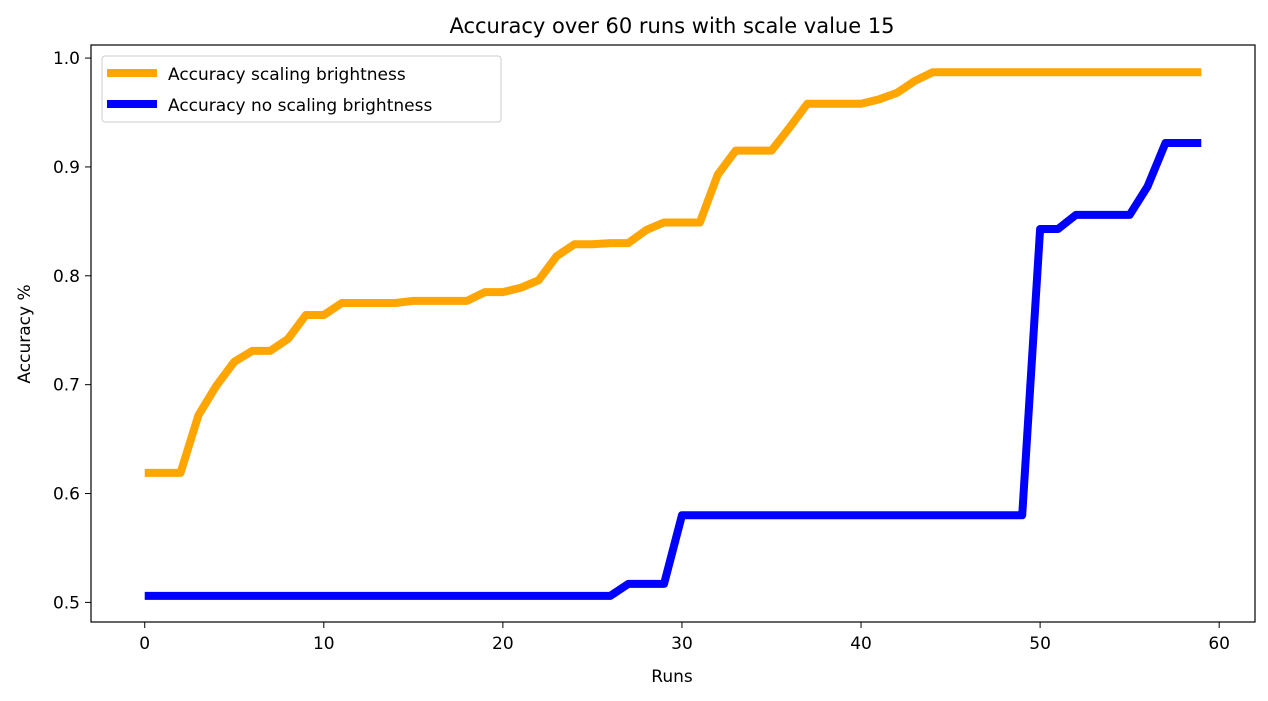 The image size is (1268, 701). Describe the element at coordinates (66, 277) in the screenshot. I see `y-tick-label: 0.8` at that location.